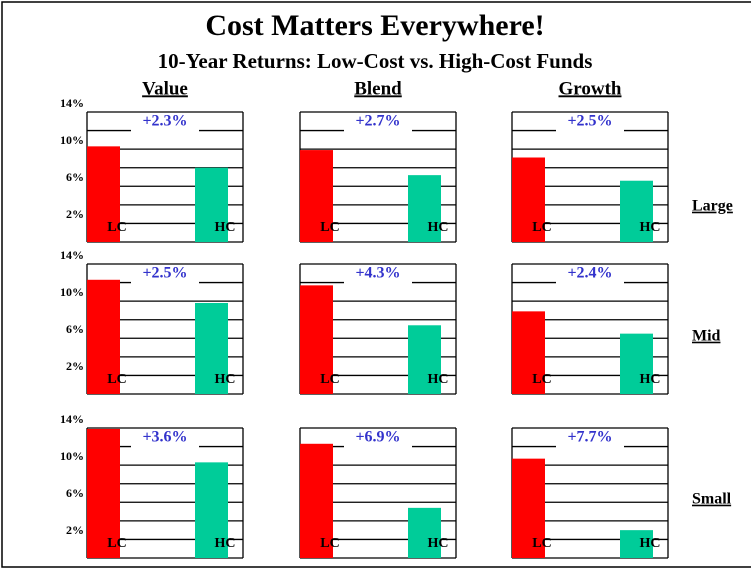 Image resolution: width=751 pixels, height=569 pixels. Describe the element at coordinates (378, 88) in the screenshot. I see `column-label: Blend` at that location.